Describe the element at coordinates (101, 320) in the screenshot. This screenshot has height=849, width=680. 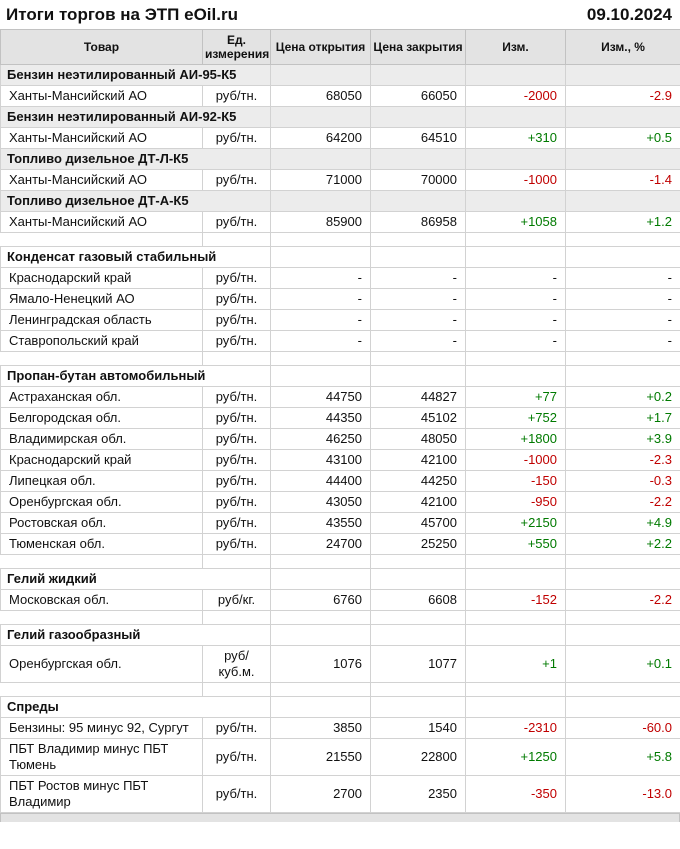
I see `product-cell: Ленинградская область` at that location.